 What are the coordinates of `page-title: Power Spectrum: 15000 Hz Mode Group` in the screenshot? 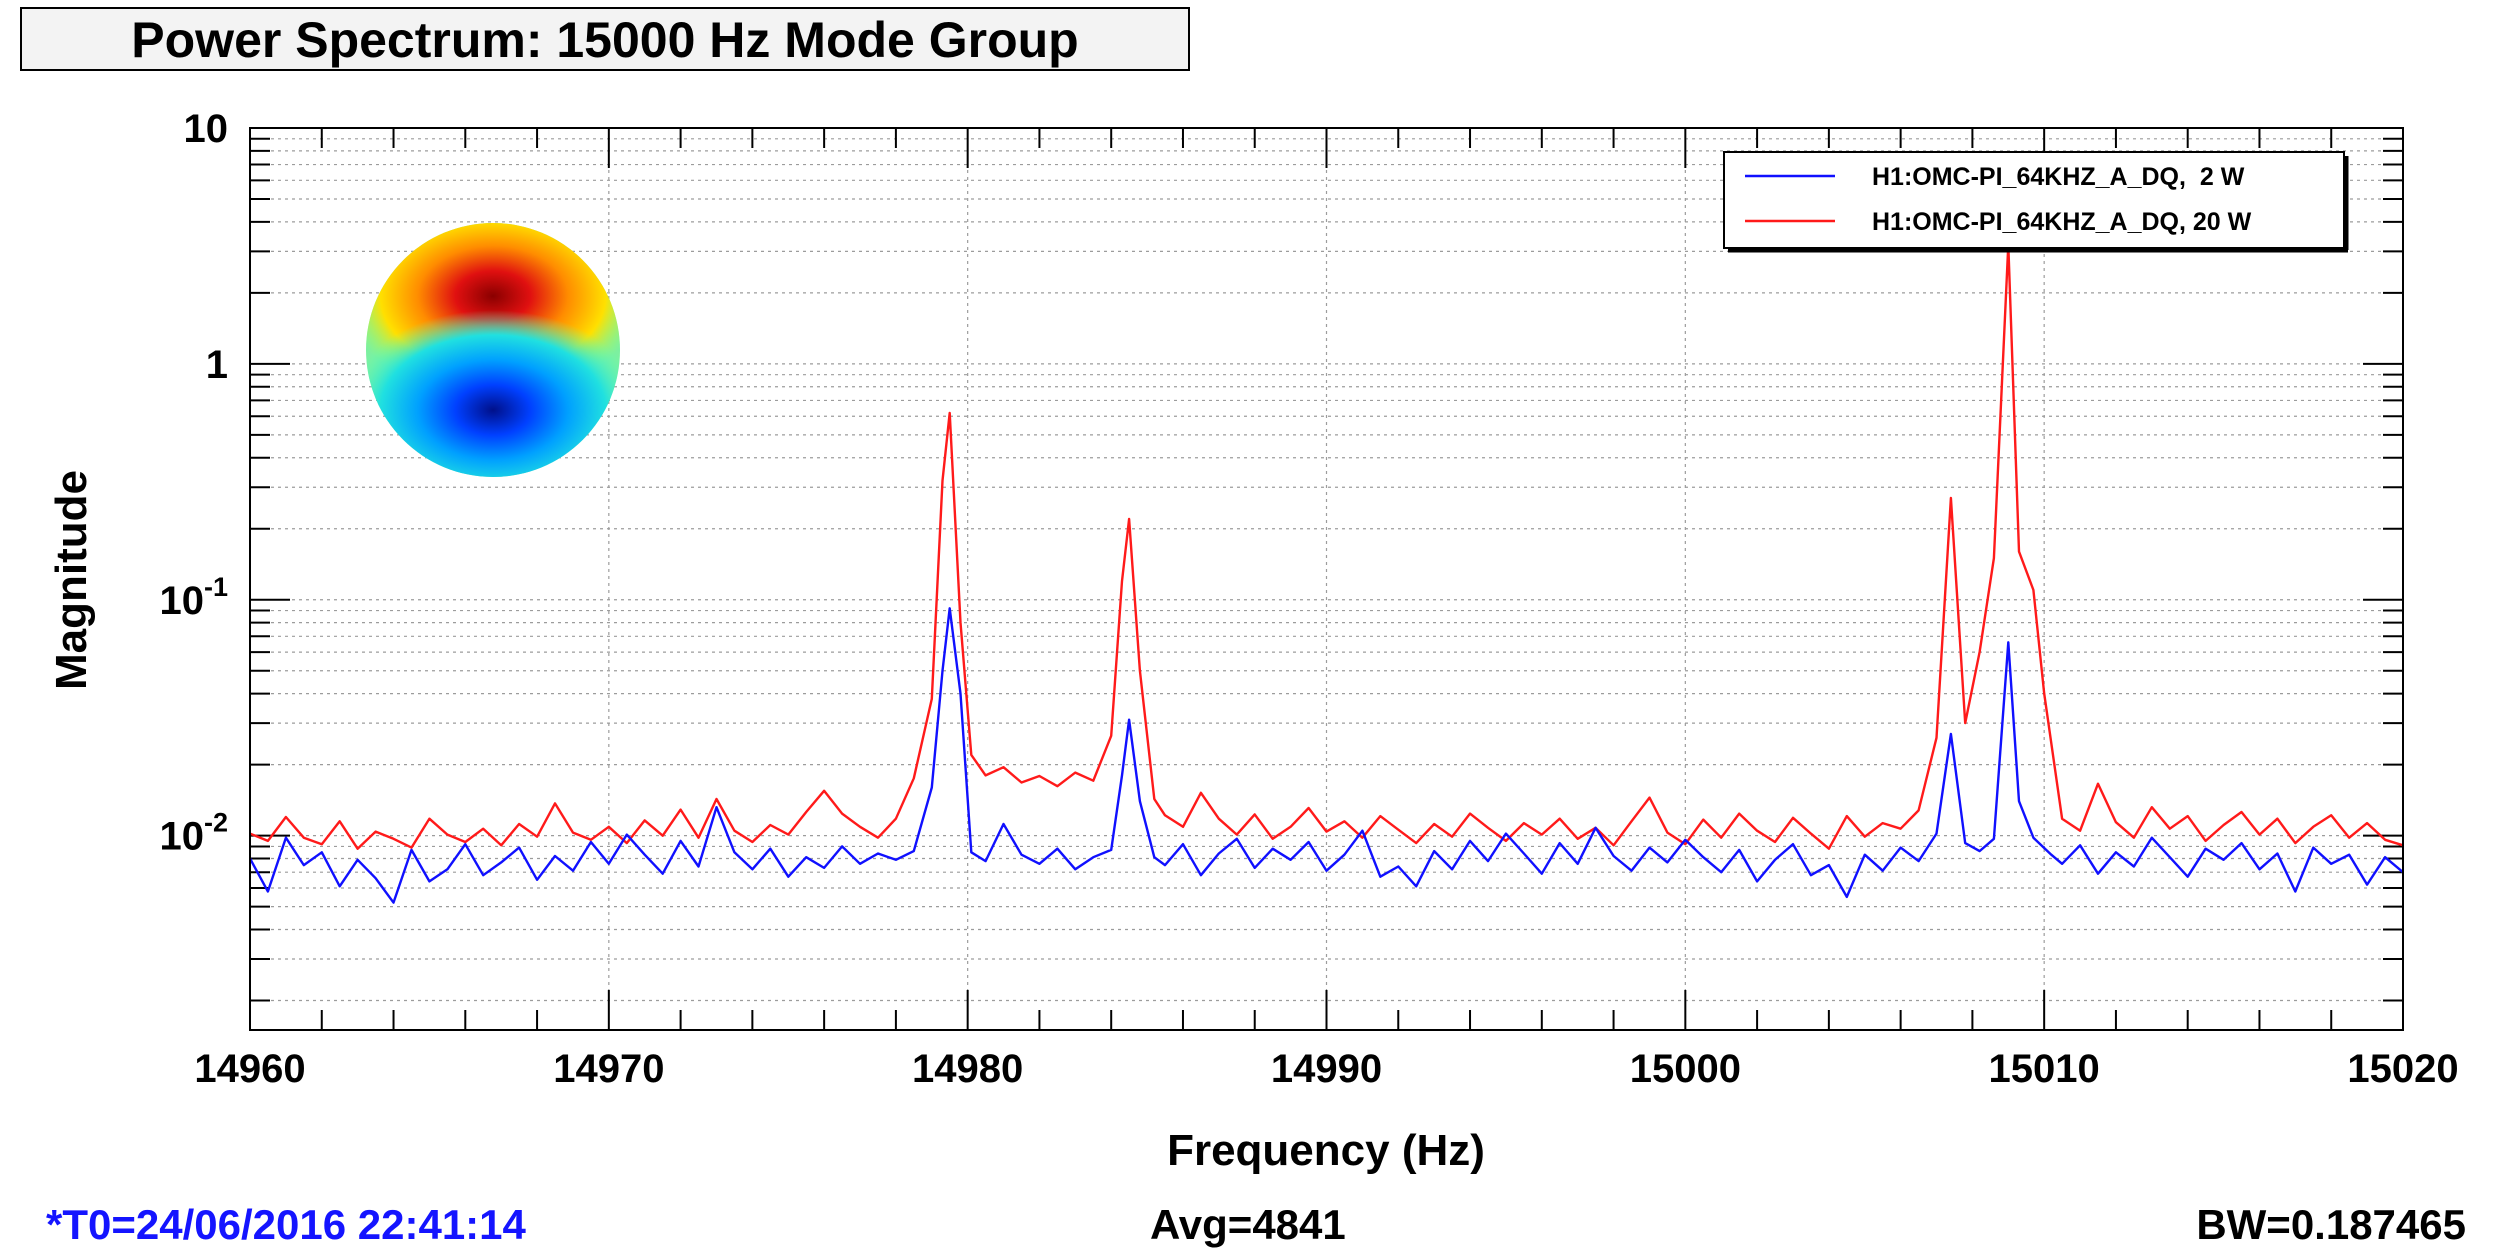 It's located at (605, 40).